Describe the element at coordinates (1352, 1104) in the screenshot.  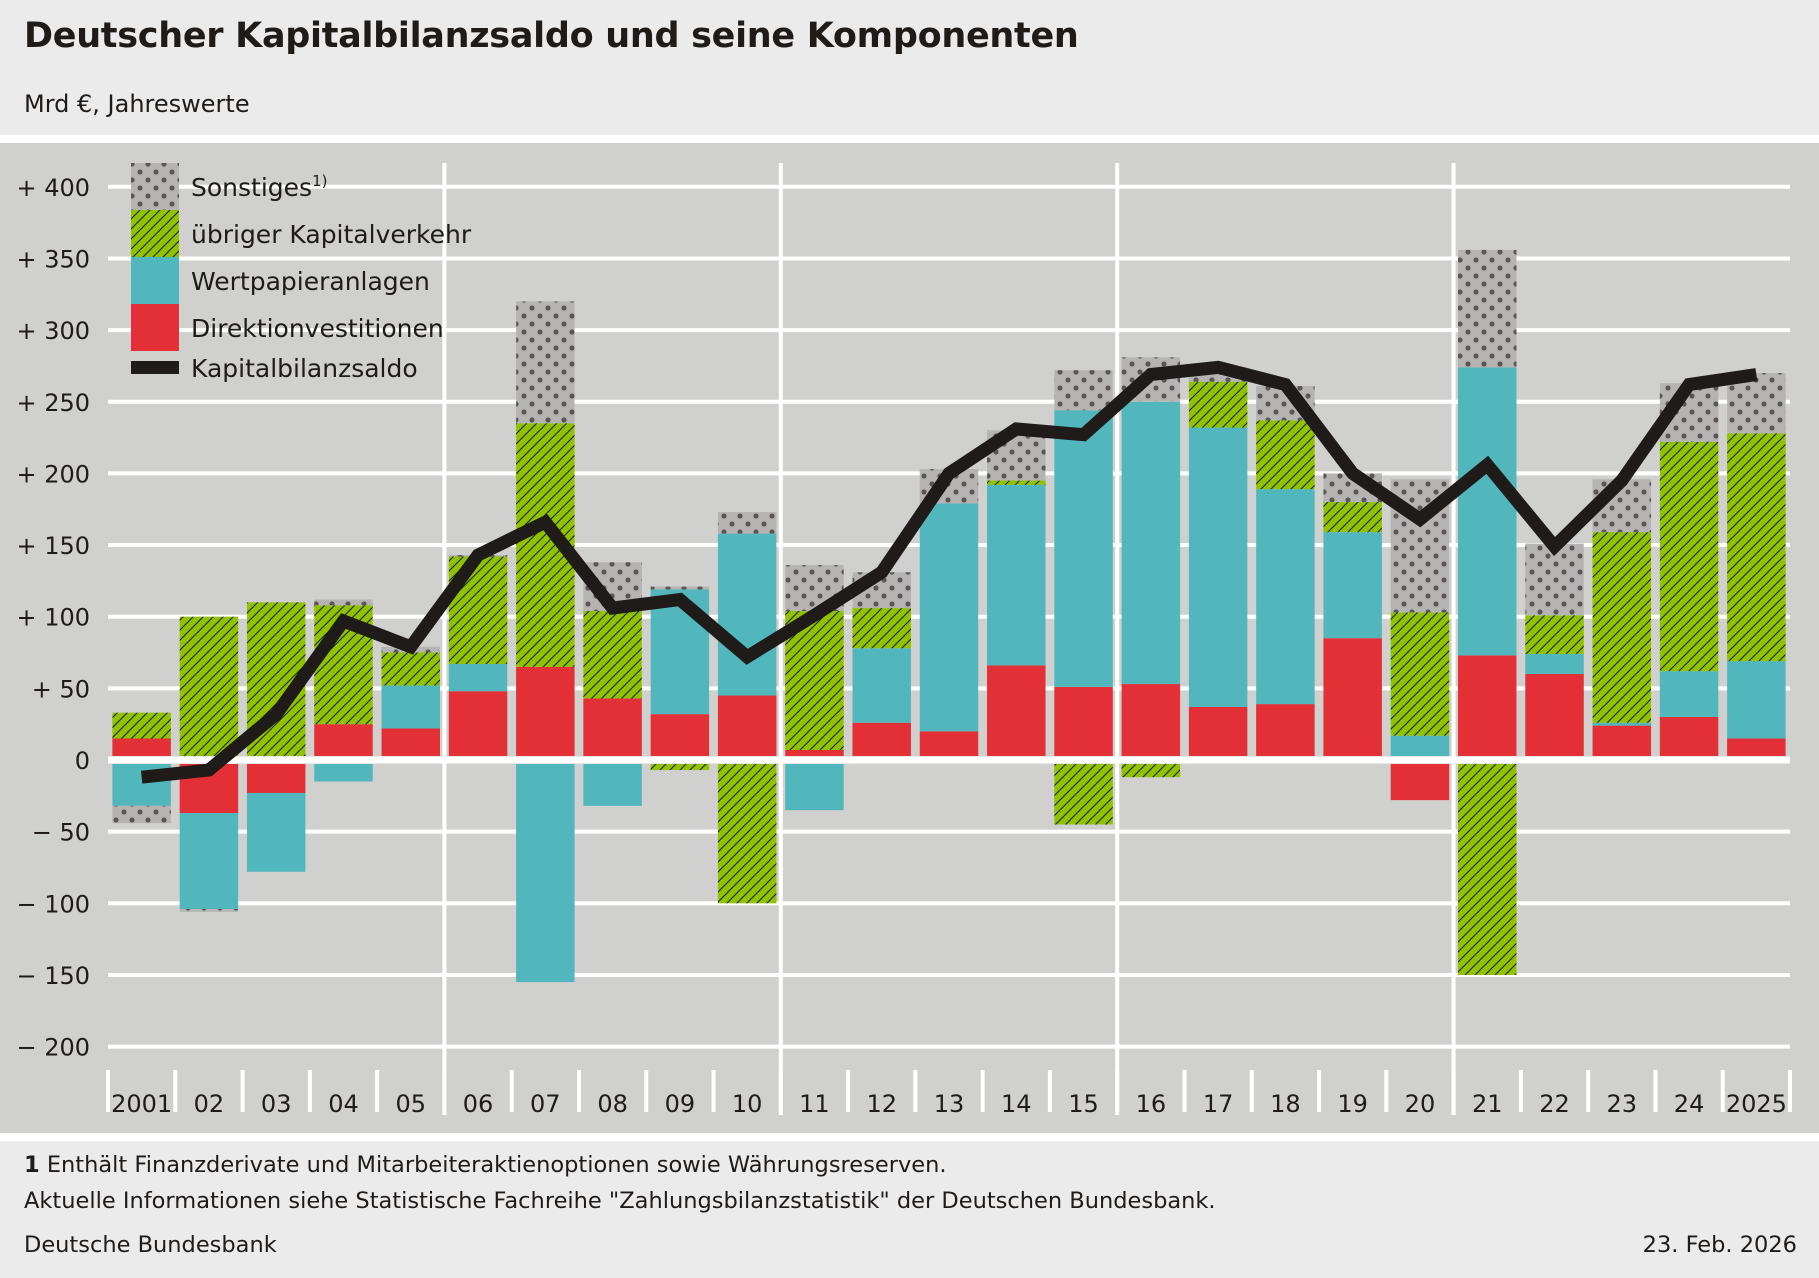
I see `x-tick-label: 19` at that location.